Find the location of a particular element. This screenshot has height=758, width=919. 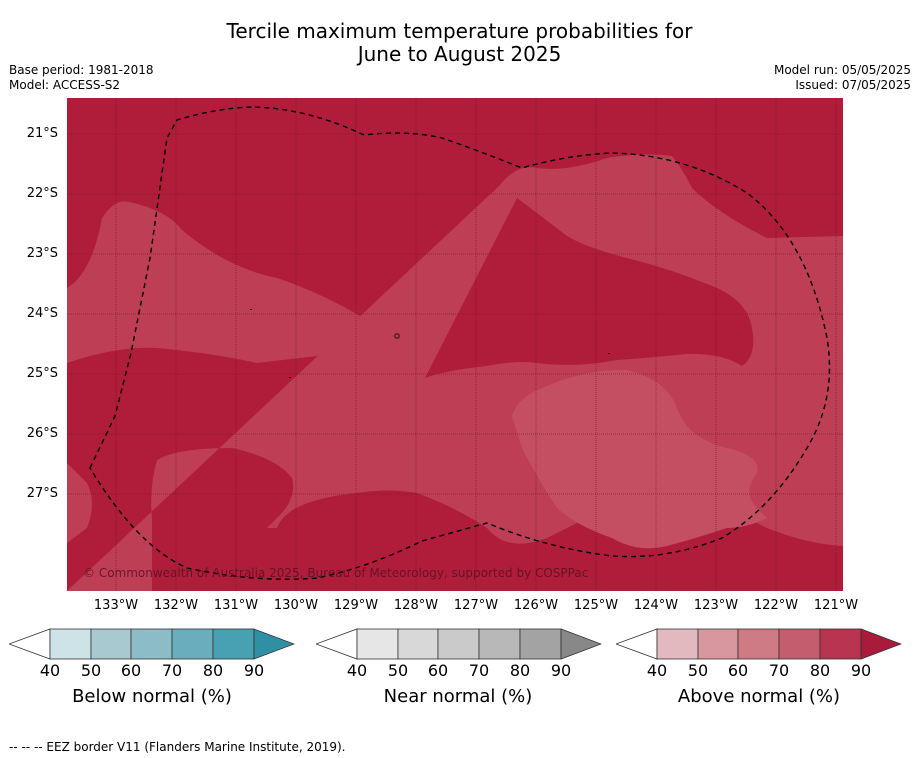

model-name: Model: ACCESS-S2 is located at coordinates (65, 85).